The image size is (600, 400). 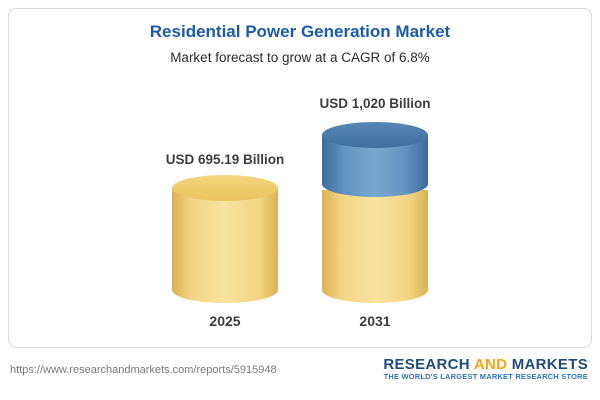 I want to click on bar-2025-cylinder, so click(x=225, y=239).